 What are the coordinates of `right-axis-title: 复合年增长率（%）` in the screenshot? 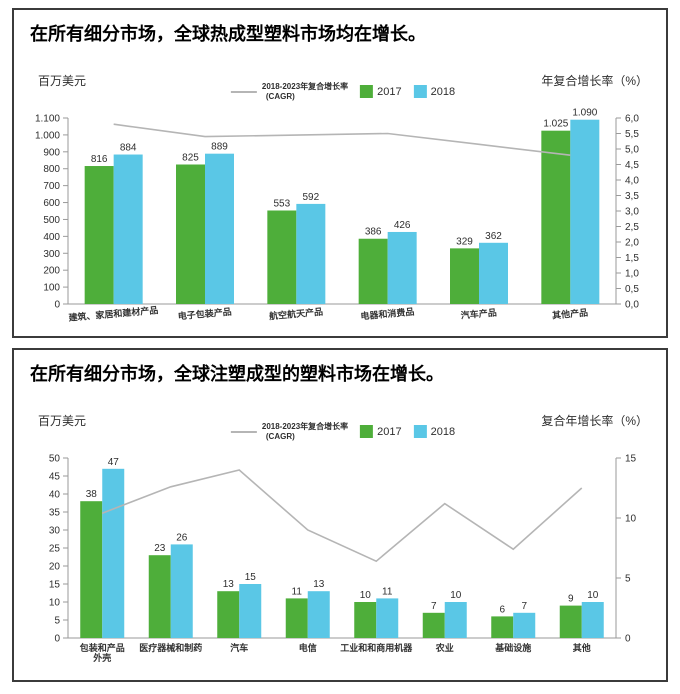 It's located at (594, 420).